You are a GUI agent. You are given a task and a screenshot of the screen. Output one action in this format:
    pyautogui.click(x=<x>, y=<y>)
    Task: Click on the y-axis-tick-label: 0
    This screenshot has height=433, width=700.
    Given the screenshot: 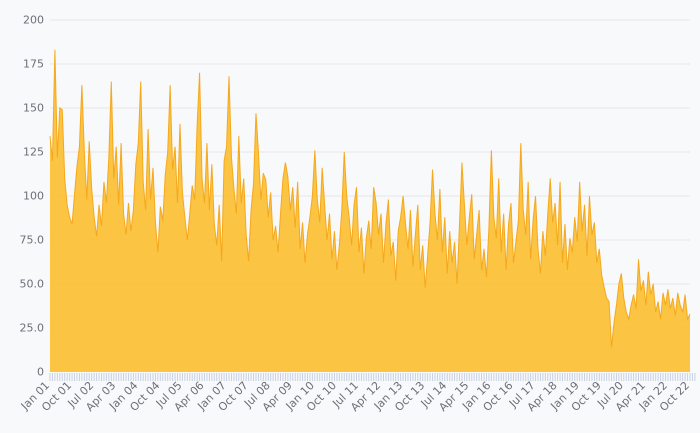 What is the action you would take?
    pyautogui.click(x=40, y=372)
    